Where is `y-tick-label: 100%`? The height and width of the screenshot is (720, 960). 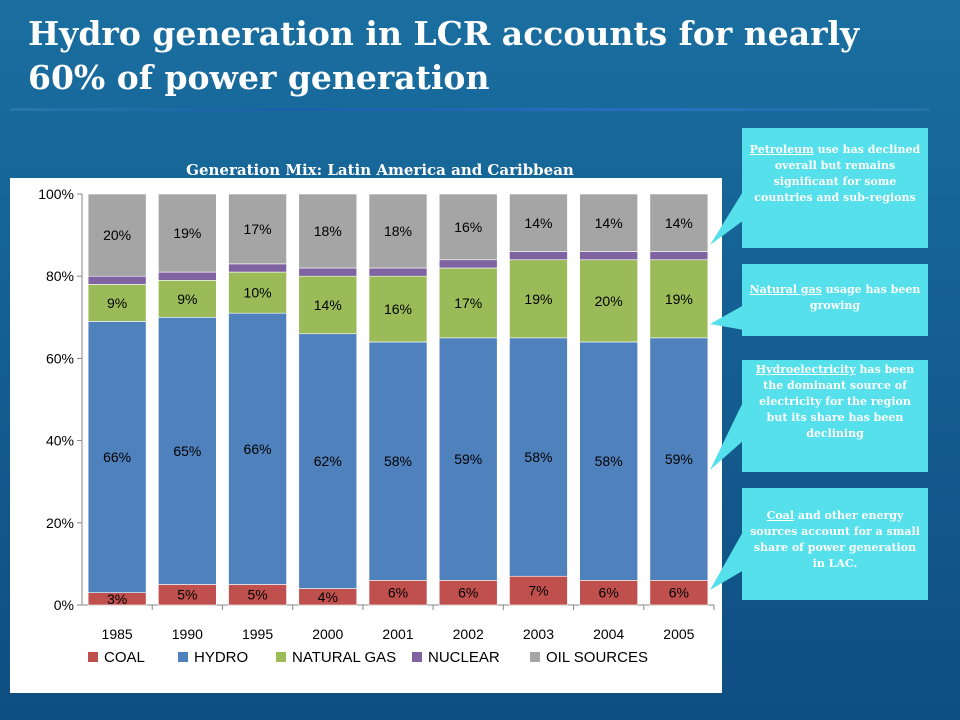
y-tick-label: 100% is located at coordinates (56, 194).